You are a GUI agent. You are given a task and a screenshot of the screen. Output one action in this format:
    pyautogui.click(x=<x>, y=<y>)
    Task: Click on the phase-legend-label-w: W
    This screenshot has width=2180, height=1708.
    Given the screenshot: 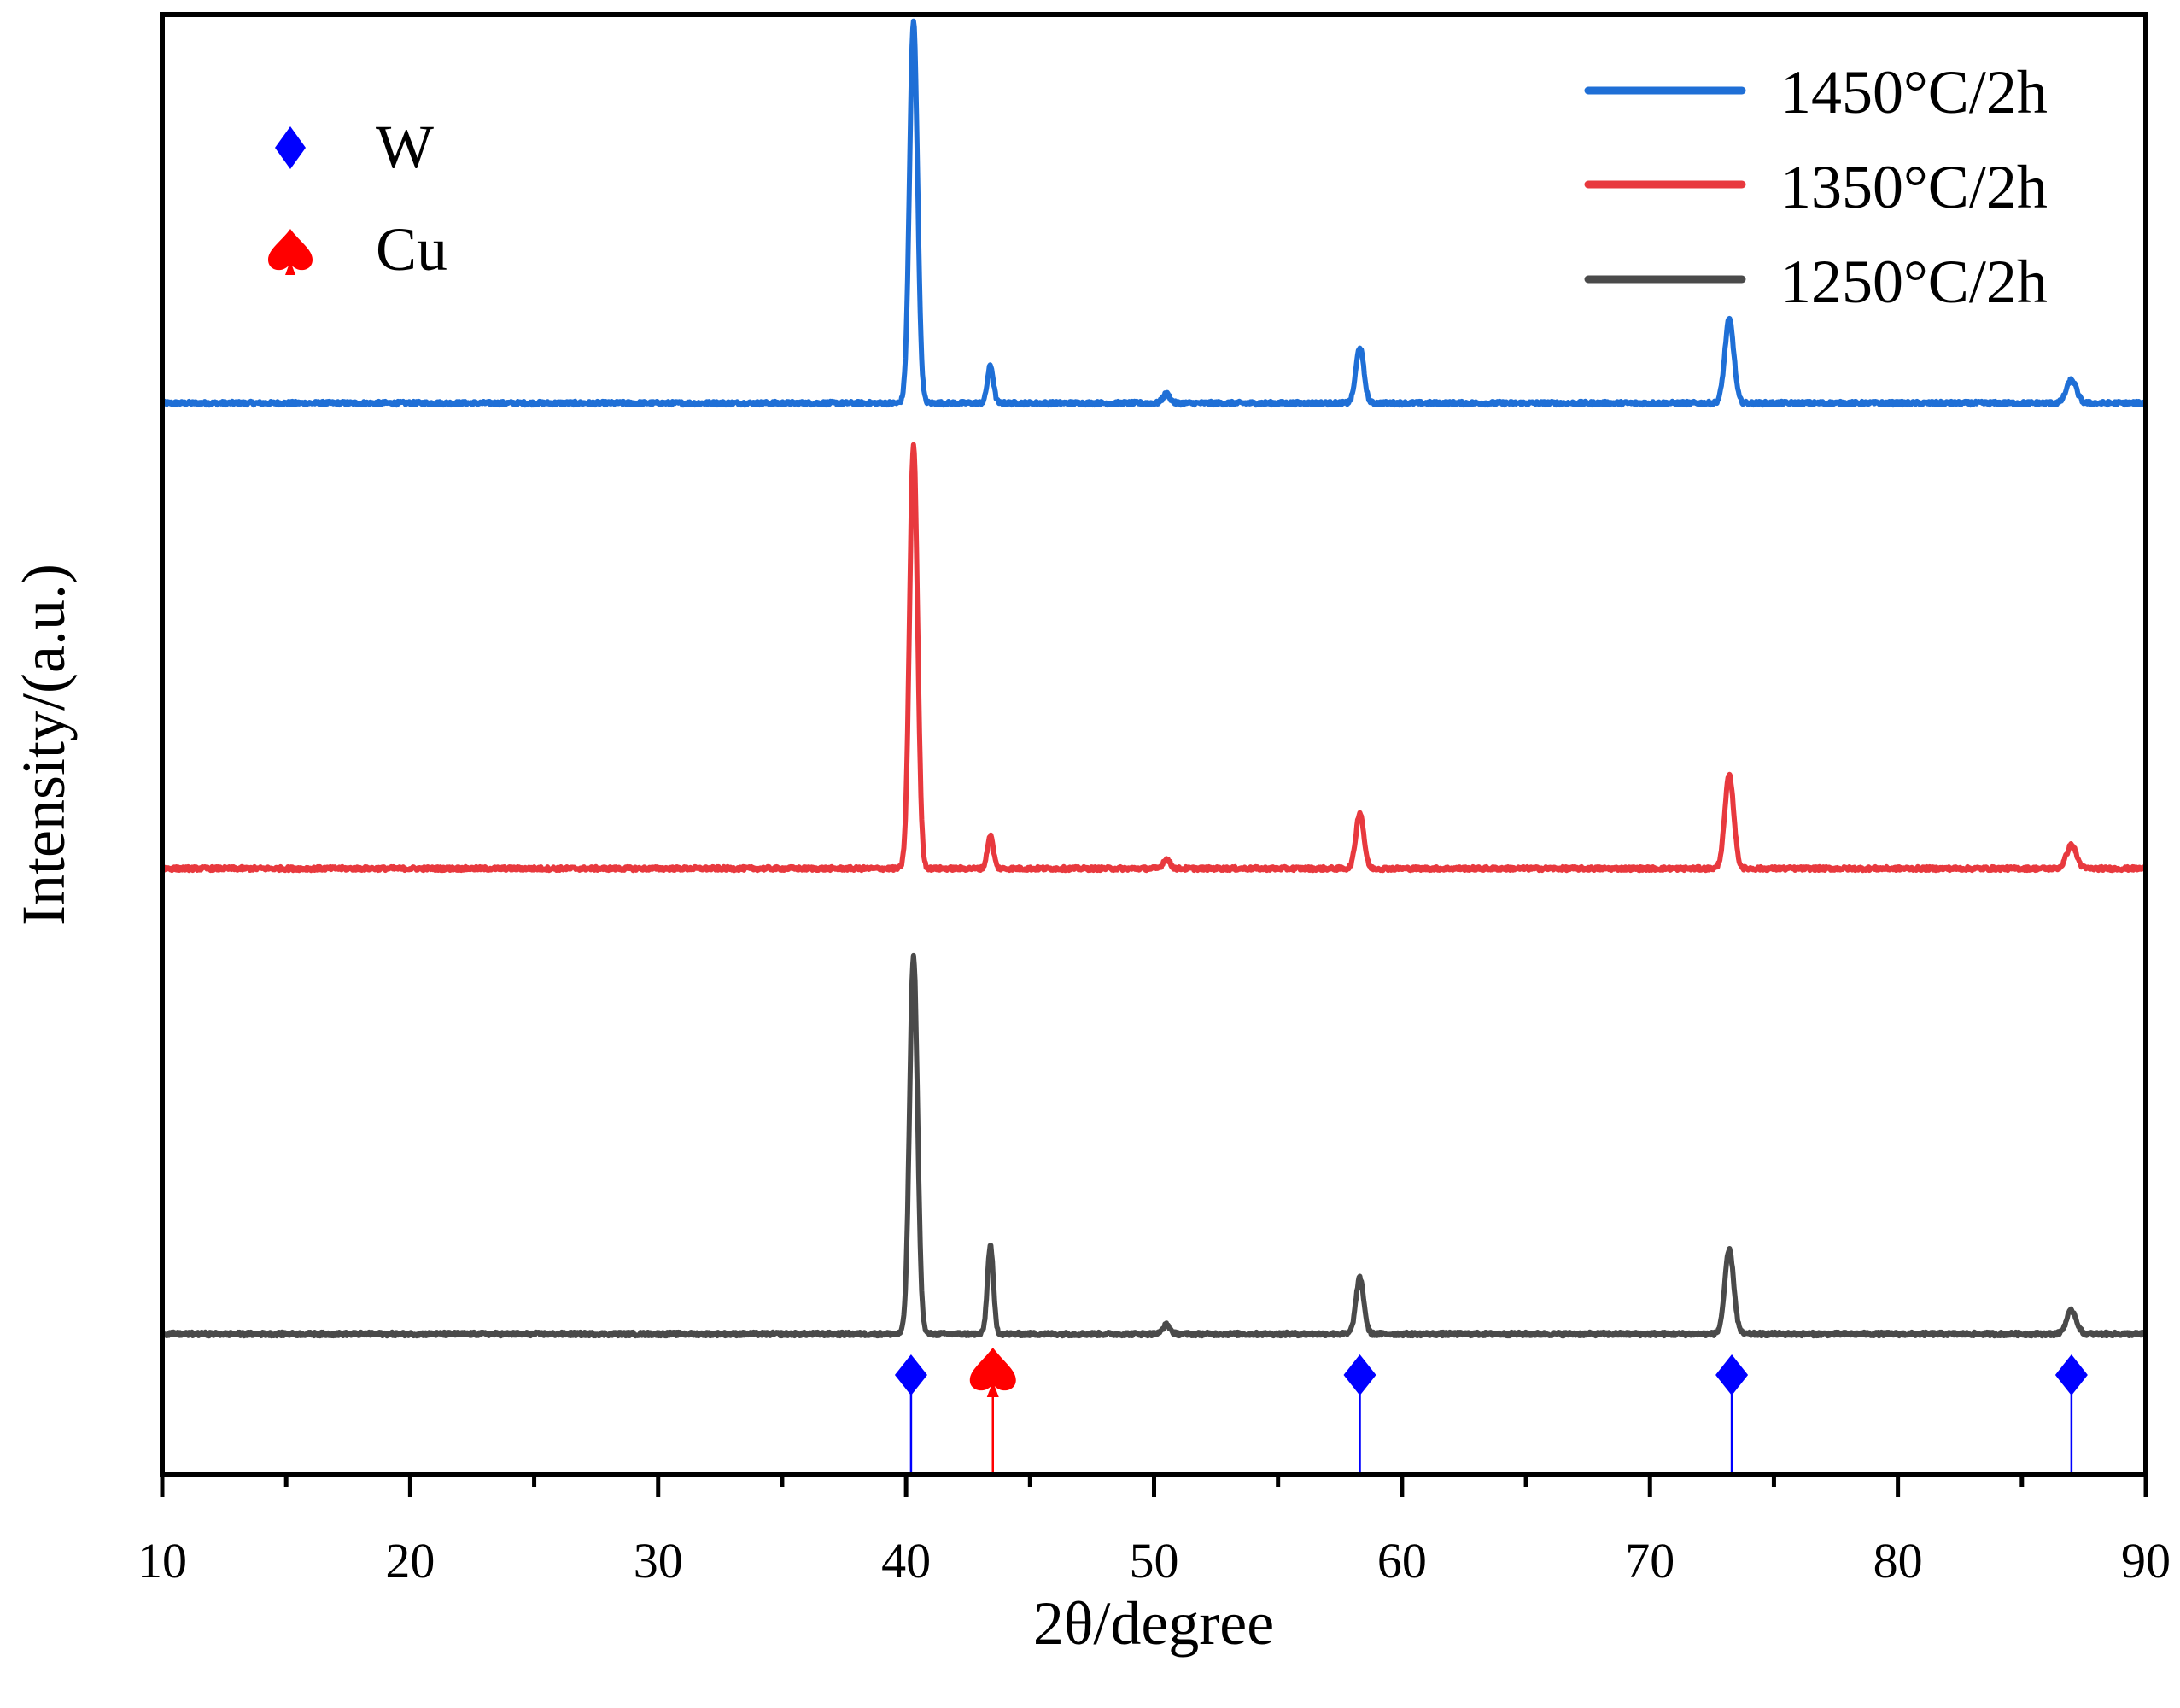 What is the action you would take?
    pyautogui.click(x=405, y=147)
    